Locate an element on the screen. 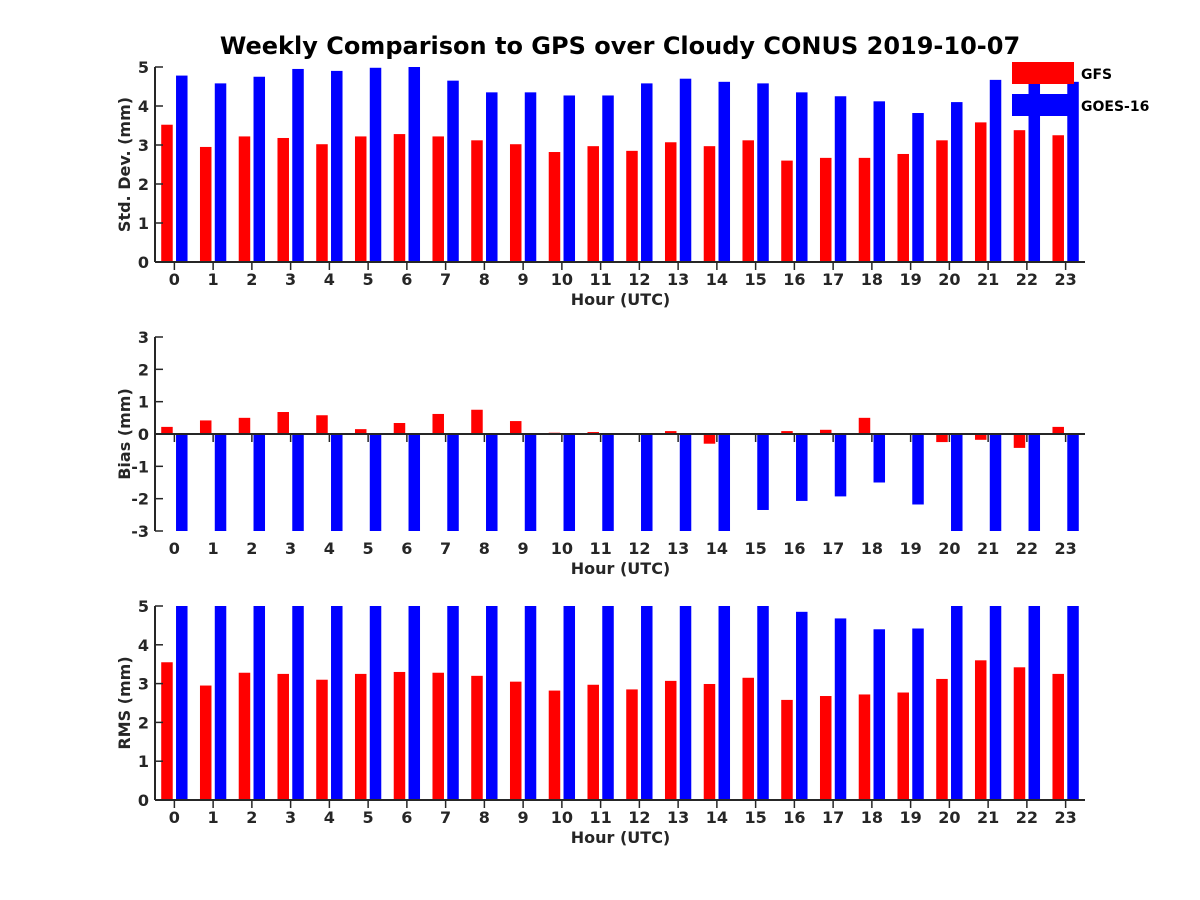 The image size is (1200, 900). y-tick-label: 5 is located at coordinates (143, 67).